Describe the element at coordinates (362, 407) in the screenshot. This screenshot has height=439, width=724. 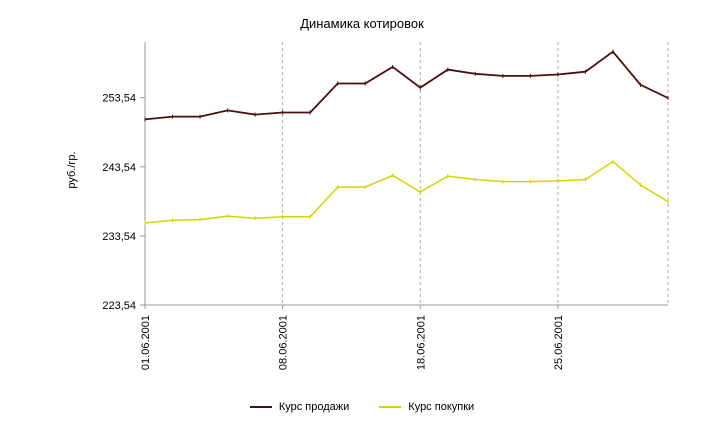
I see `legend: Курс продажи Курс покупки` at that location.